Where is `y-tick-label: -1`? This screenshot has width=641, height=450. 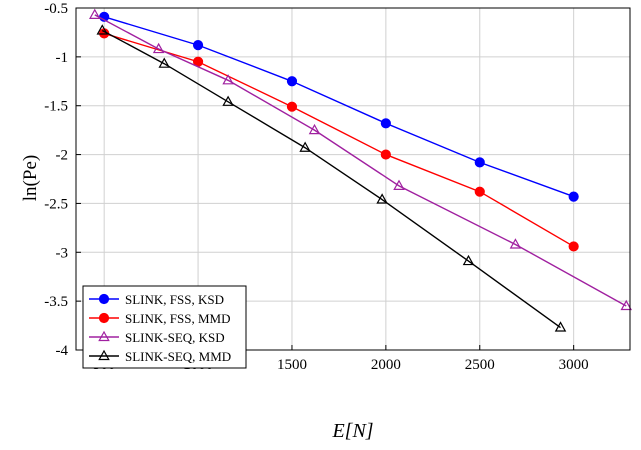 y-tick-label: -1 is located at coordinates (62, 58).